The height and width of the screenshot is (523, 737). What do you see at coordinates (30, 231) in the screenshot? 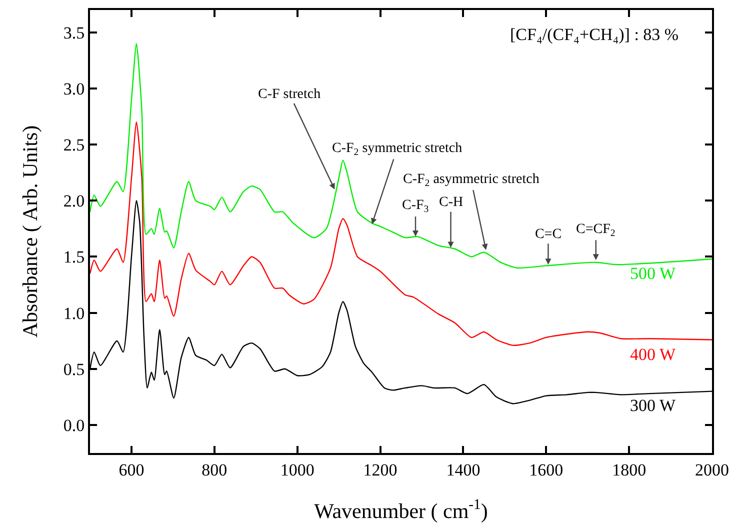
I see `y-axis-title: Absorbance ( Arb. Units)` at bounding box center [30, 231].